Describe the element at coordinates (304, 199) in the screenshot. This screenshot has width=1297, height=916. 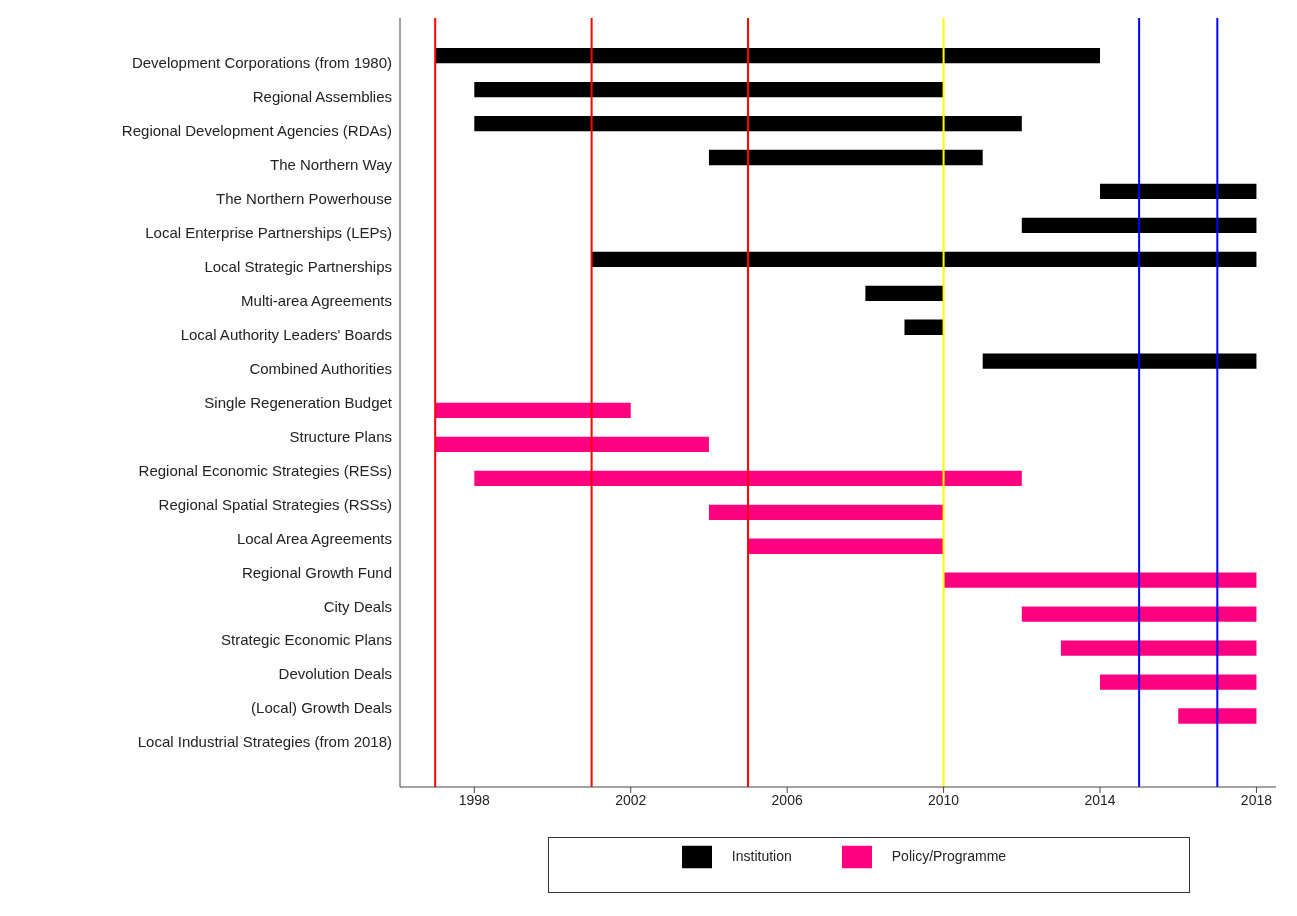
I see `y-tick-label: The Northern Powerhouse` at that location.